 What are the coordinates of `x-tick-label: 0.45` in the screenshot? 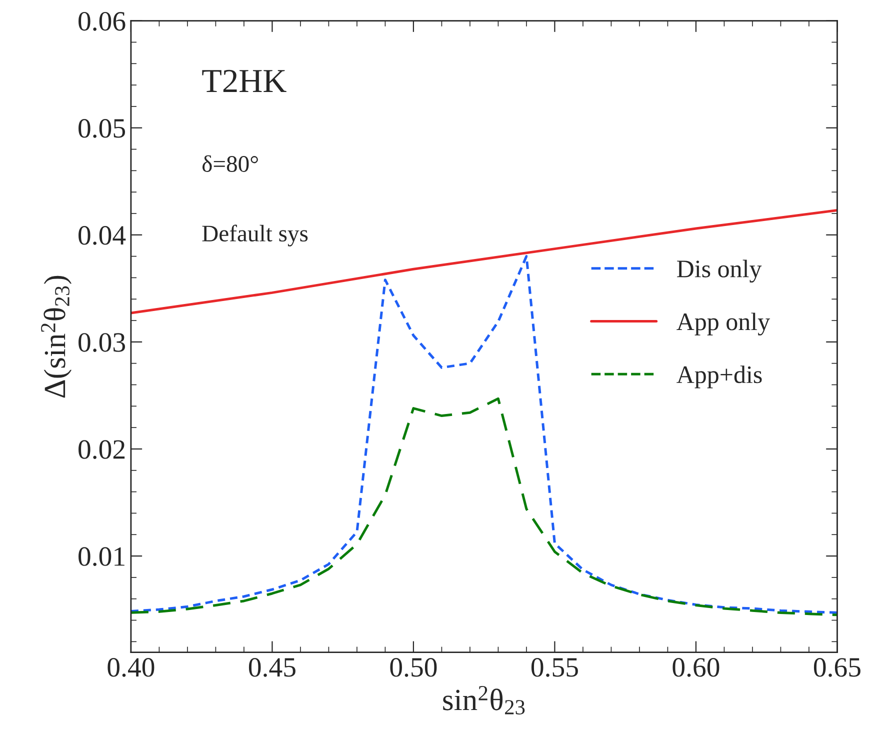 It's located at (272, 667).